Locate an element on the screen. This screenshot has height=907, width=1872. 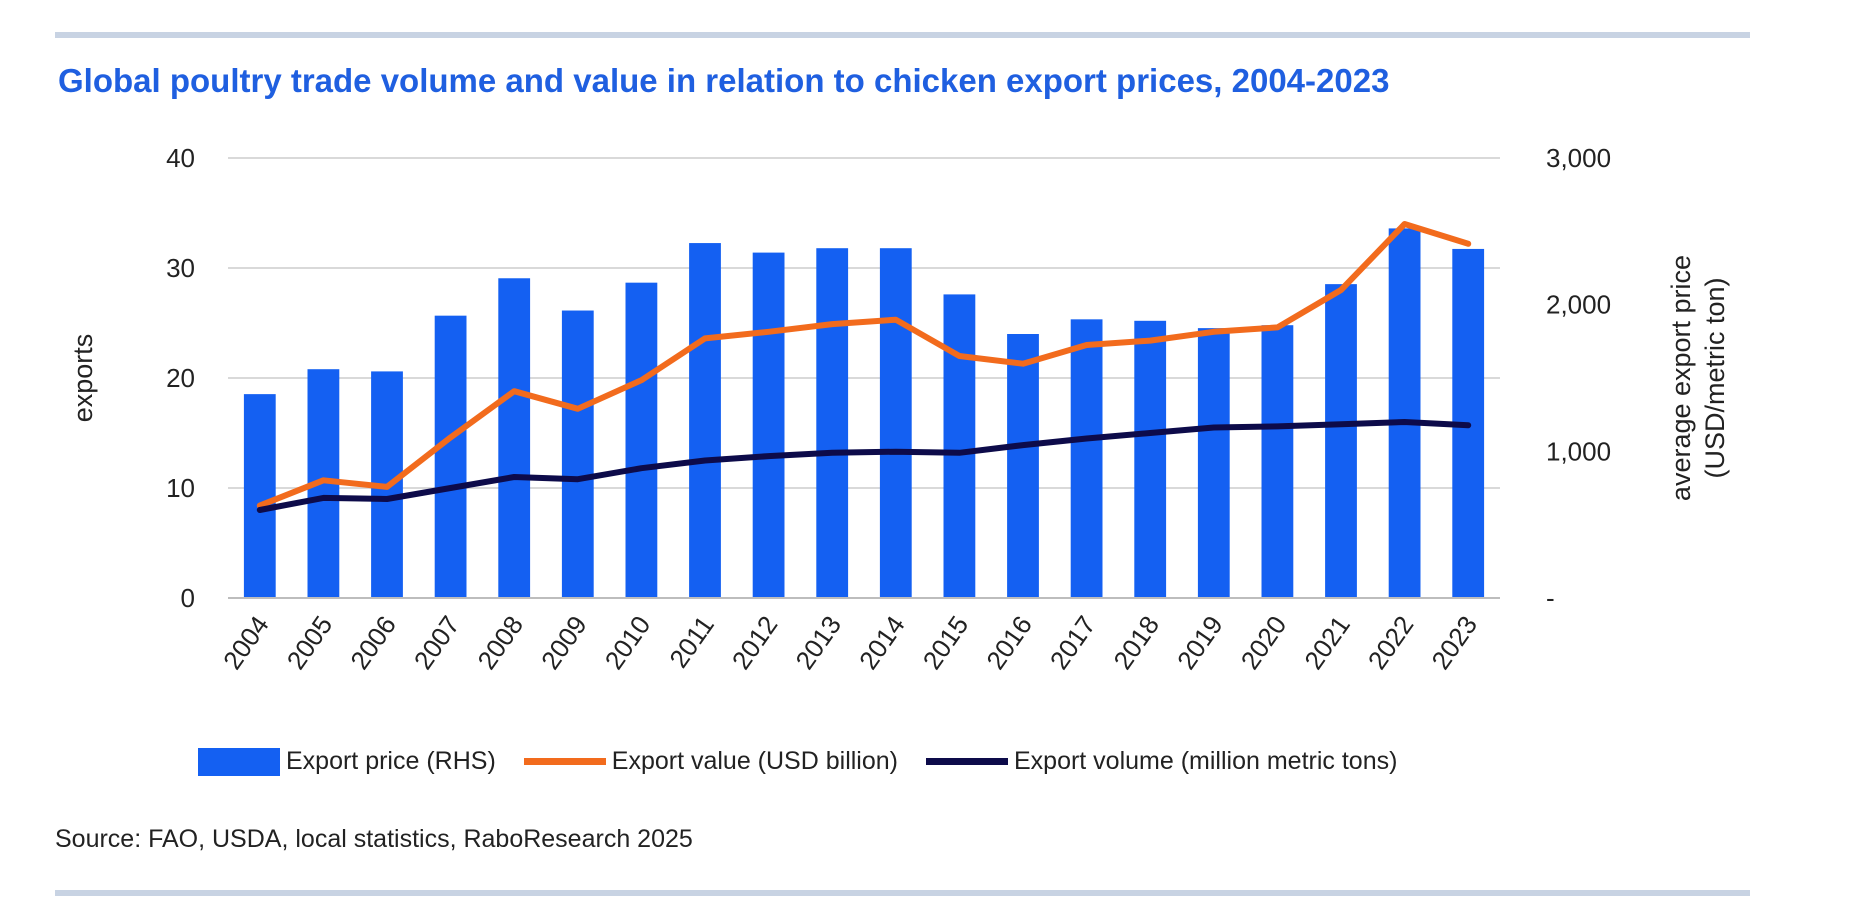
x-tick-label: 2016 is located at coordinates (1009, 642).